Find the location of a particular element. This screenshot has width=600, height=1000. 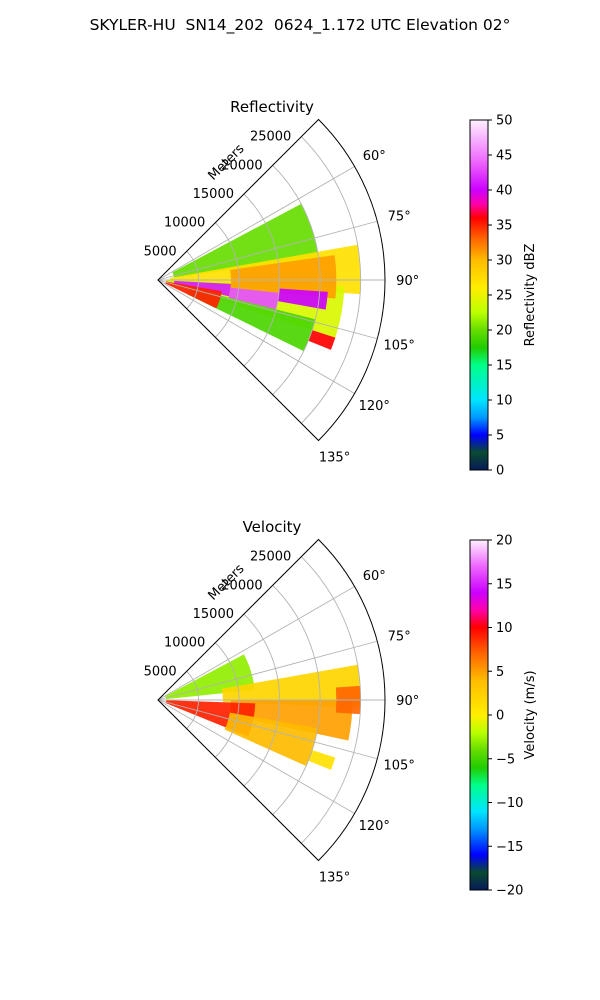

colorbar-label: Reflectivity dBZ is located at coordinates (530, 295).